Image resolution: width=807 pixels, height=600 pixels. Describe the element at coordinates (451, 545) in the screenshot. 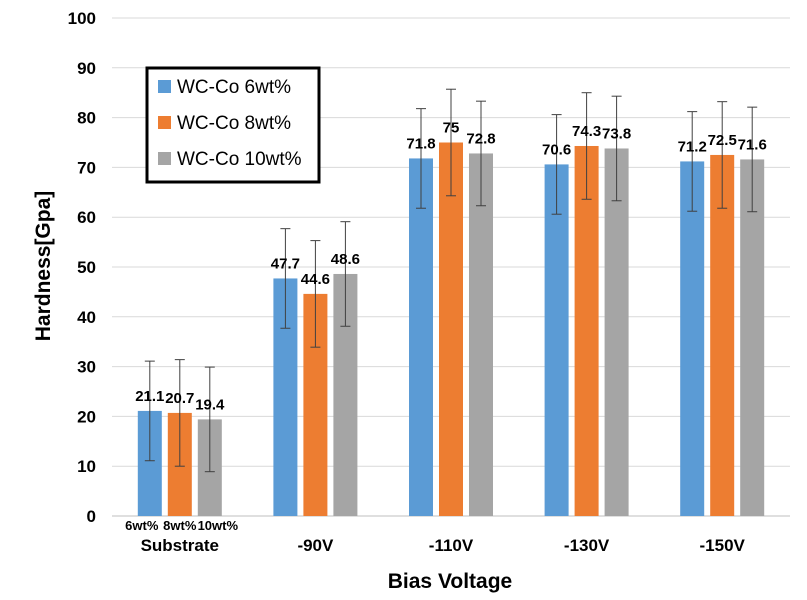

I see `category-label: -110V` at that location.